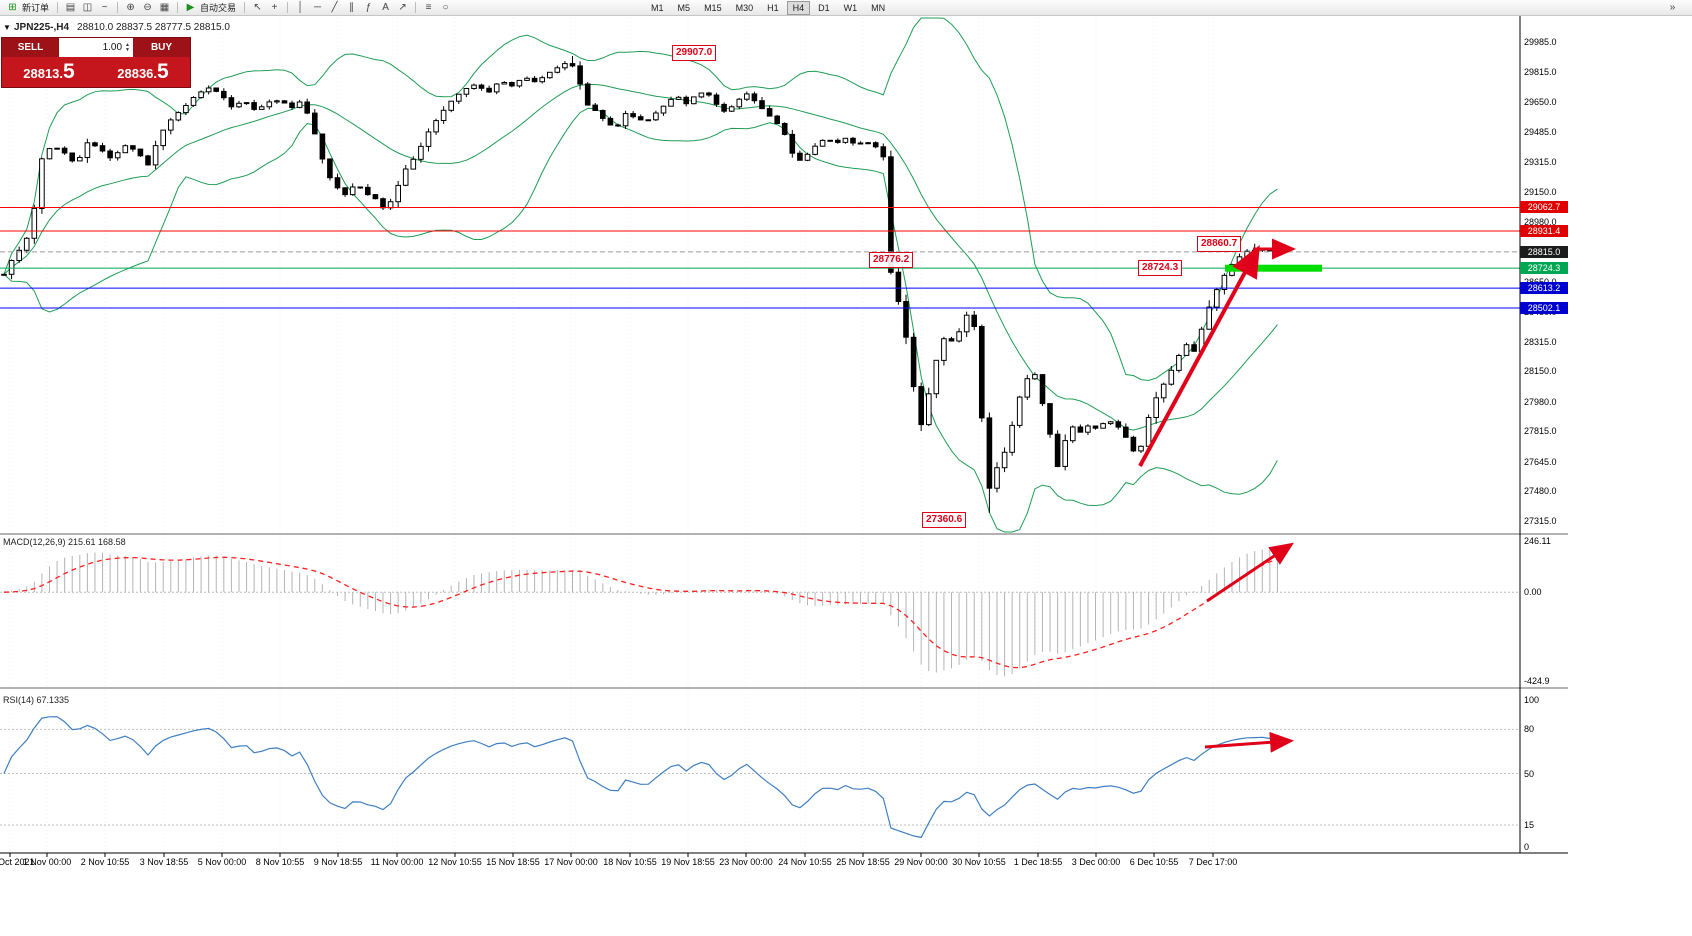 The image size is (1692, 936). I want to click on volume-value: 1.00, so click(112, 47).